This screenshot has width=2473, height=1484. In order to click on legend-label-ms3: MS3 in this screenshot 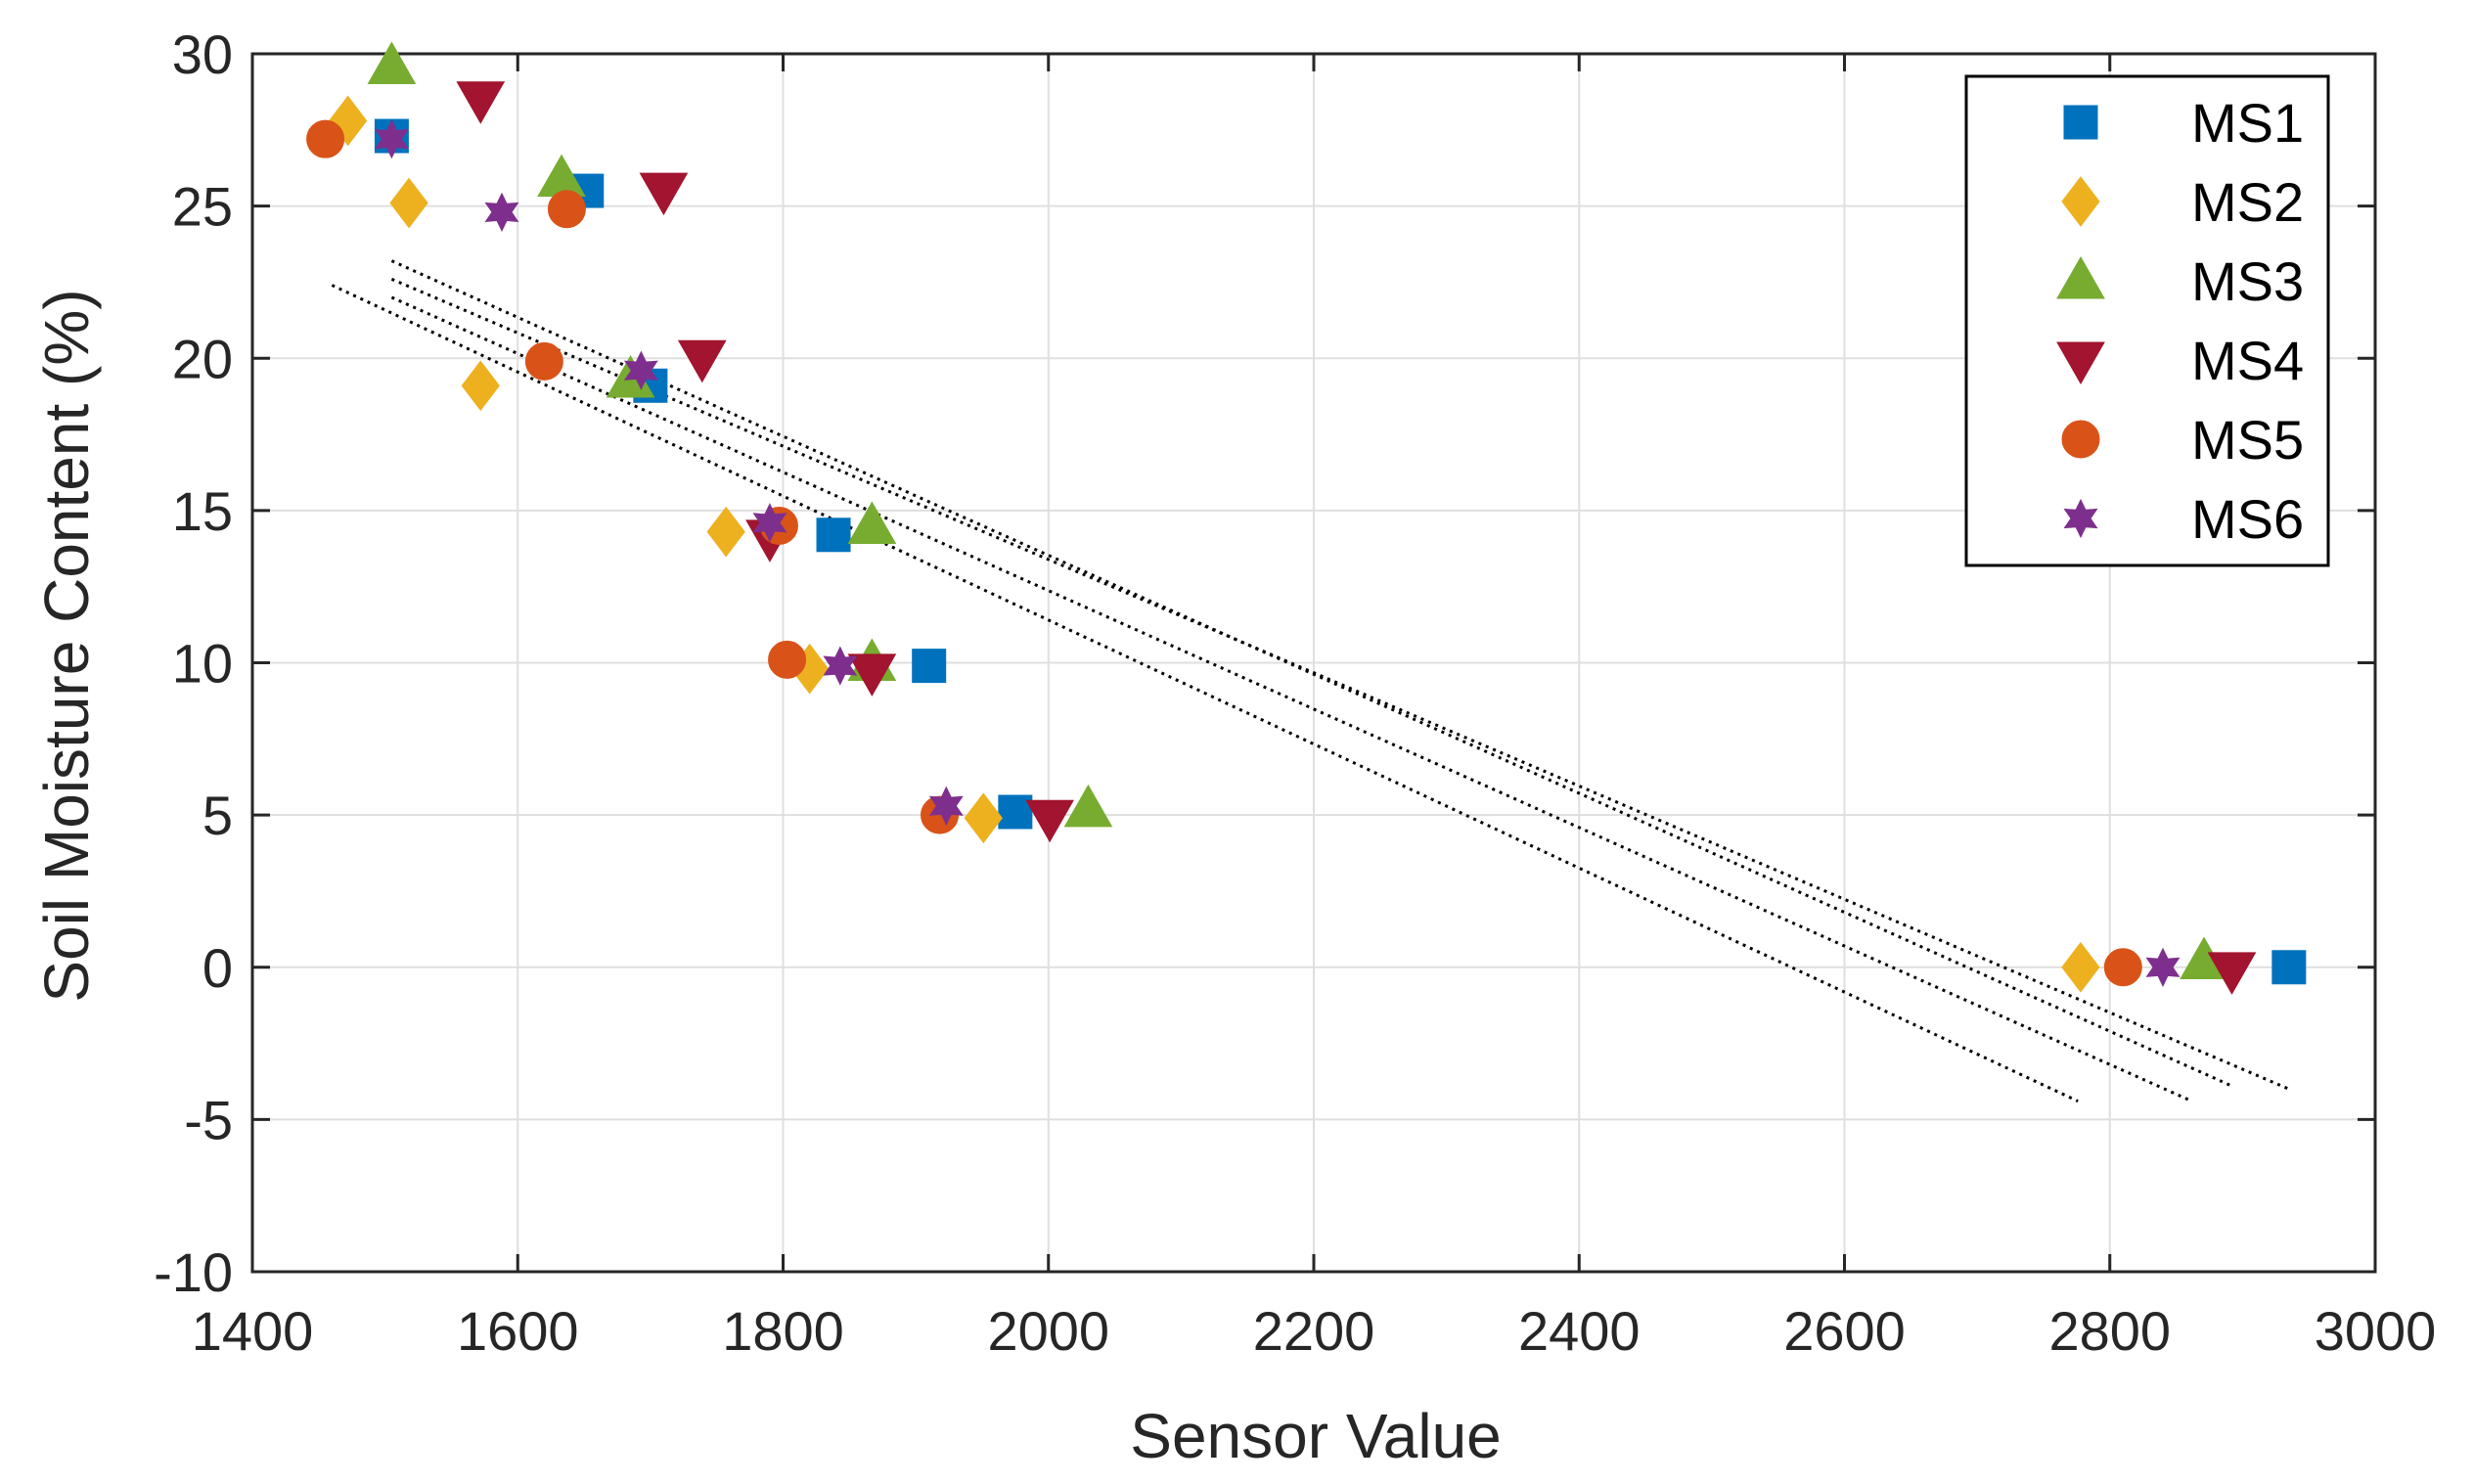, I will do `click(2247, 281)`.